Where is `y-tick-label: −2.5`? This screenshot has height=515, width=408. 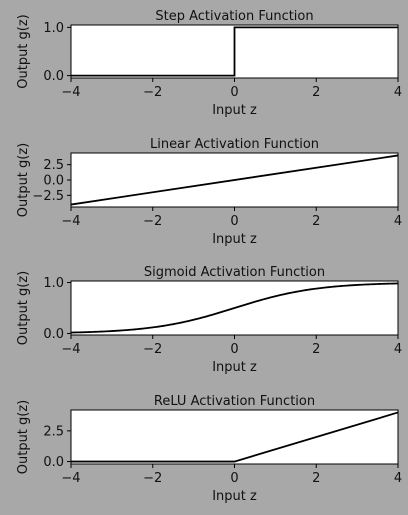 y-tick-label: −2.5 is located at coordinates (48, 196).